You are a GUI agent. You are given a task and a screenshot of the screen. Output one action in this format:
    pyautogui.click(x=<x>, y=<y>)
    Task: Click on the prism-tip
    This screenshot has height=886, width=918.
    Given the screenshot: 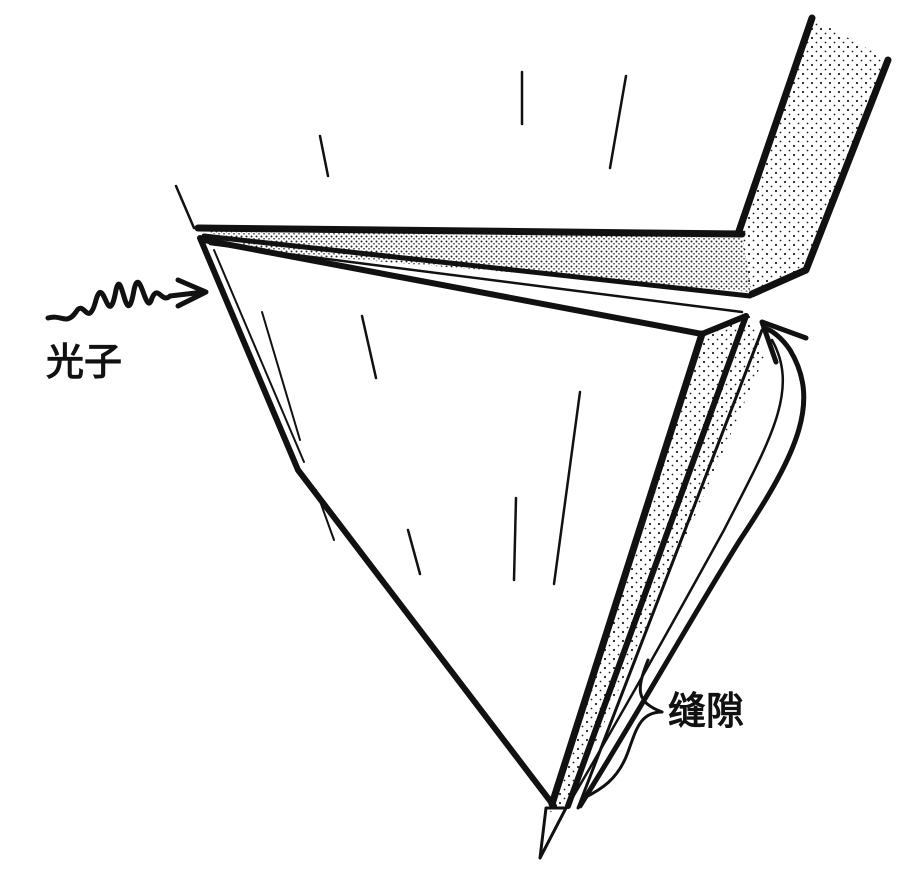 What is the action you would take?
    pyautogui.click(x=553, y=833)
    